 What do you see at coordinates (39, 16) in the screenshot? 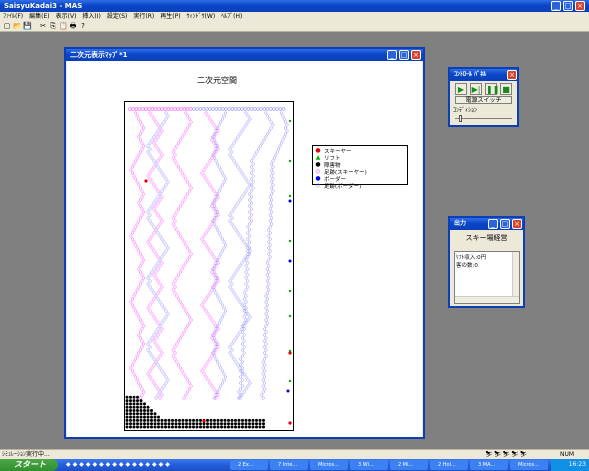
I see `menu-item-1: 編集(E)` at bounding box center [39, 16].